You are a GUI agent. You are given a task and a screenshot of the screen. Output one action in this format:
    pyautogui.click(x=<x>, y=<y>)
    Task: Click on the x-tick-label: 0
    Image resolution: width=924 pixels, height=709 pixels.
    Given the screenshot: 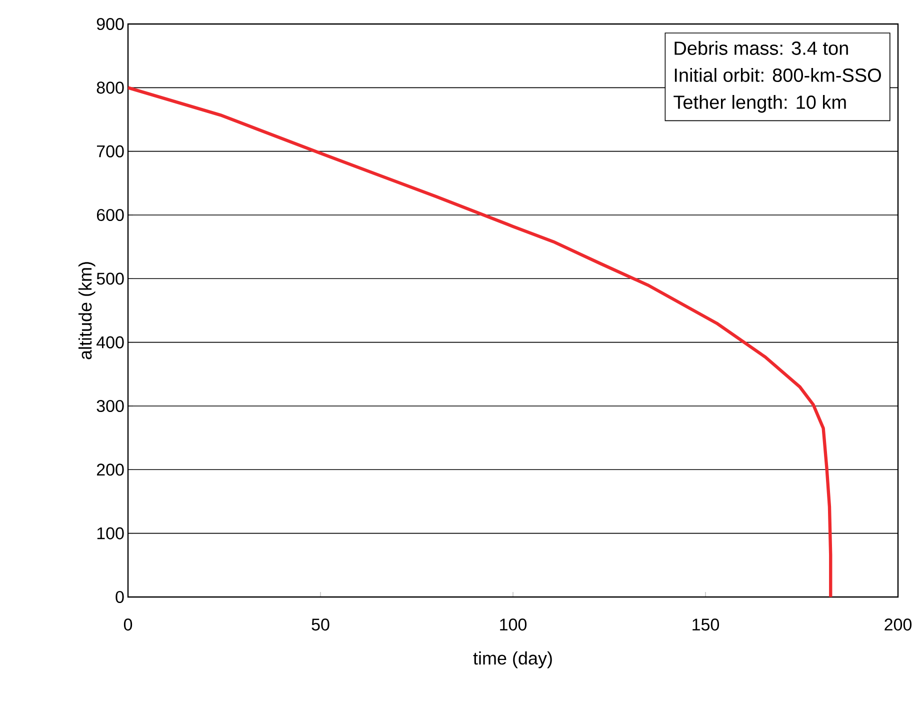 What is the action you would take?
    pyautogui.click(x=128, y=624)
    